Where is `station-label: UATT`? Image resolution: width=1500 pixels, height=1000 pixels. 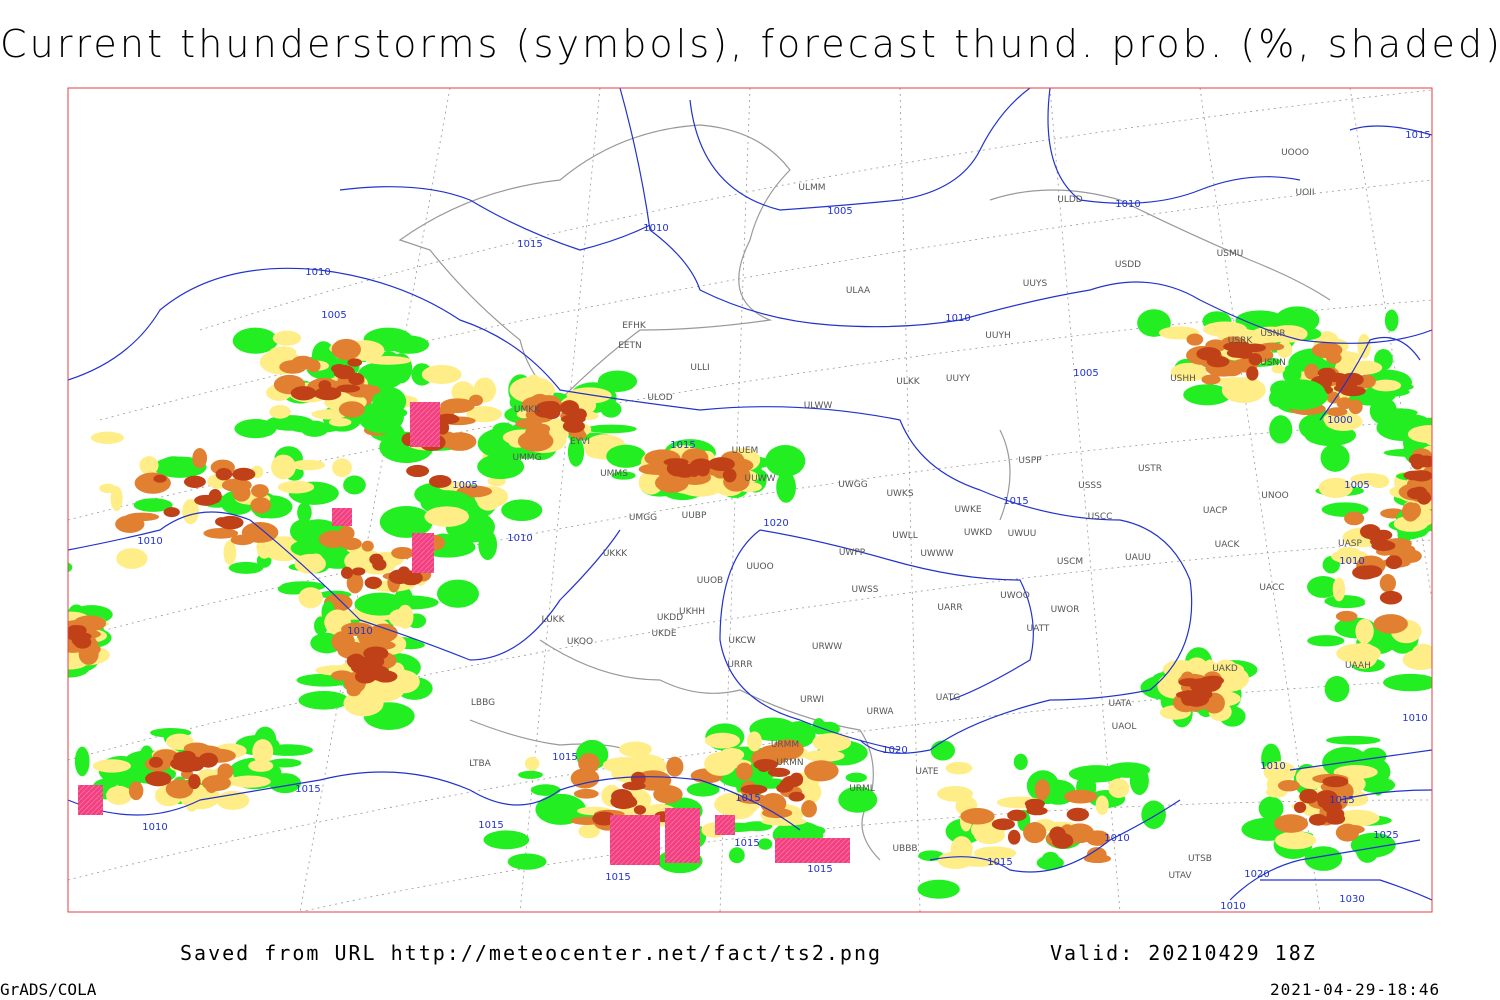 station-label: UATT is located at coordinates (1038, 629).